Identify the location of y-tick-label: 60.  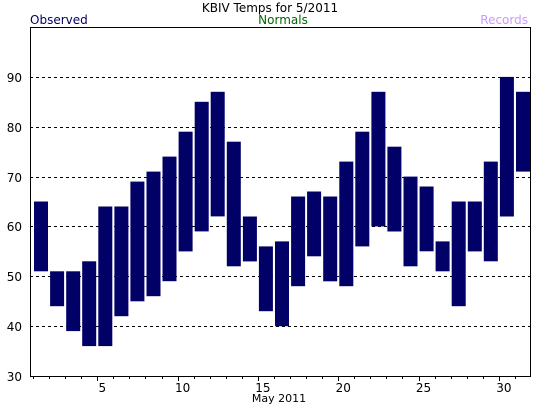
(14, 227).